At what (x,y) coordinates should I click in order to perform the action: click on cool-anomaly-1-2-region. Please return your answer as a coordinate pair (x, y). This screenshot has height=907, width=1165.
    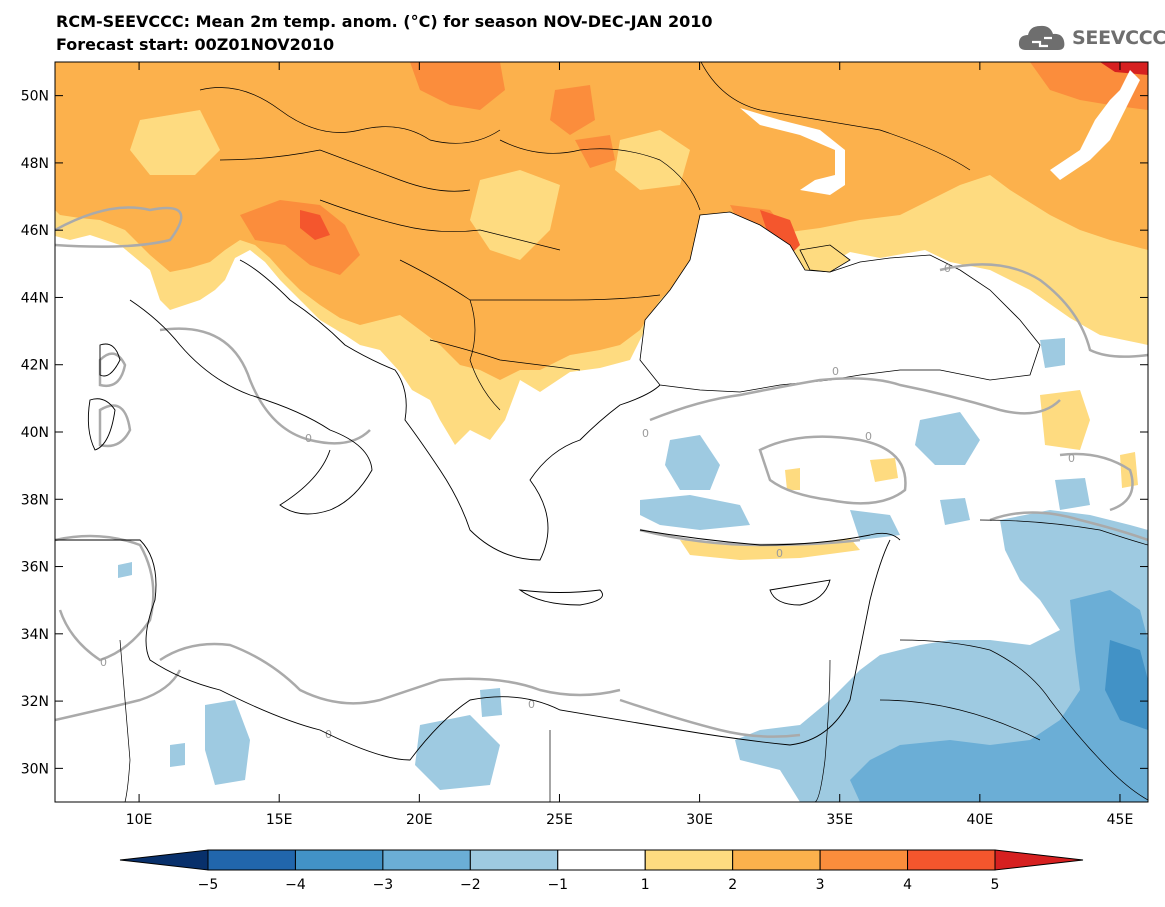
    Looking at the image, I should click on (941, 656).